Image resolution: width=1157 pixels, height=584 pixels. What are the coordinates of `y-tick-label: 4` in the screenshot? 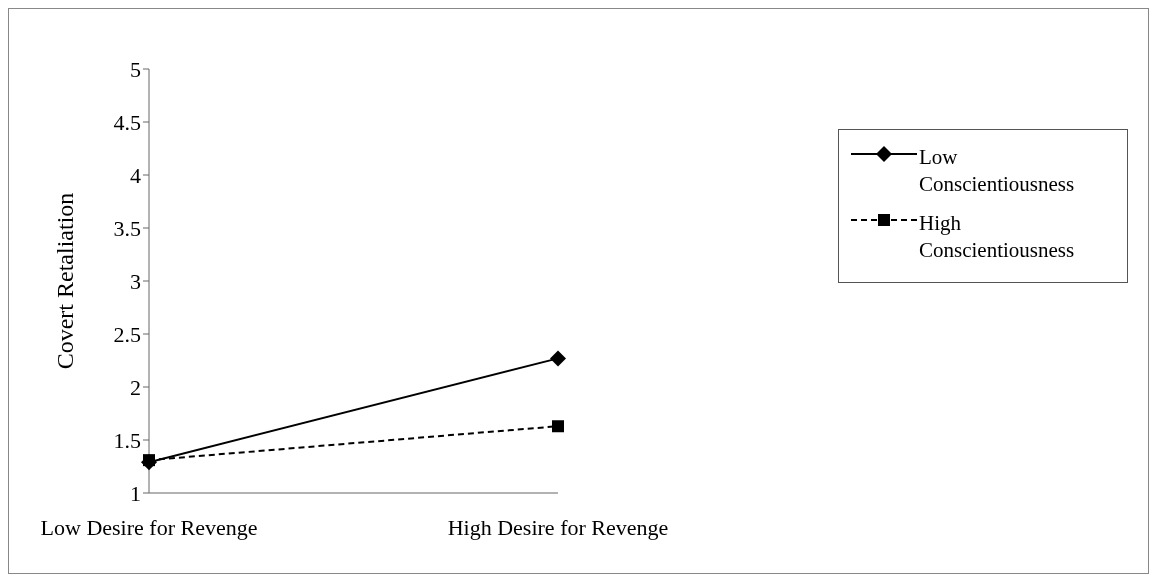 It's located at (135, 175).